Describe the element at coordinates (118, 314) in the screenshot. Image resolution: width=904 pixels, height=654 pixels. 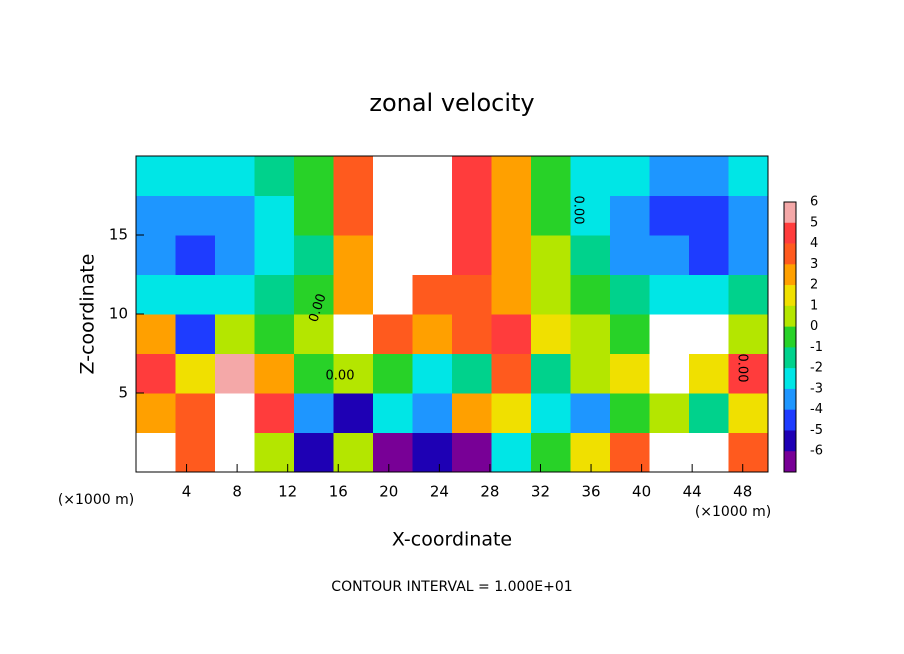
I see `y-tick-label: 10` at that location.